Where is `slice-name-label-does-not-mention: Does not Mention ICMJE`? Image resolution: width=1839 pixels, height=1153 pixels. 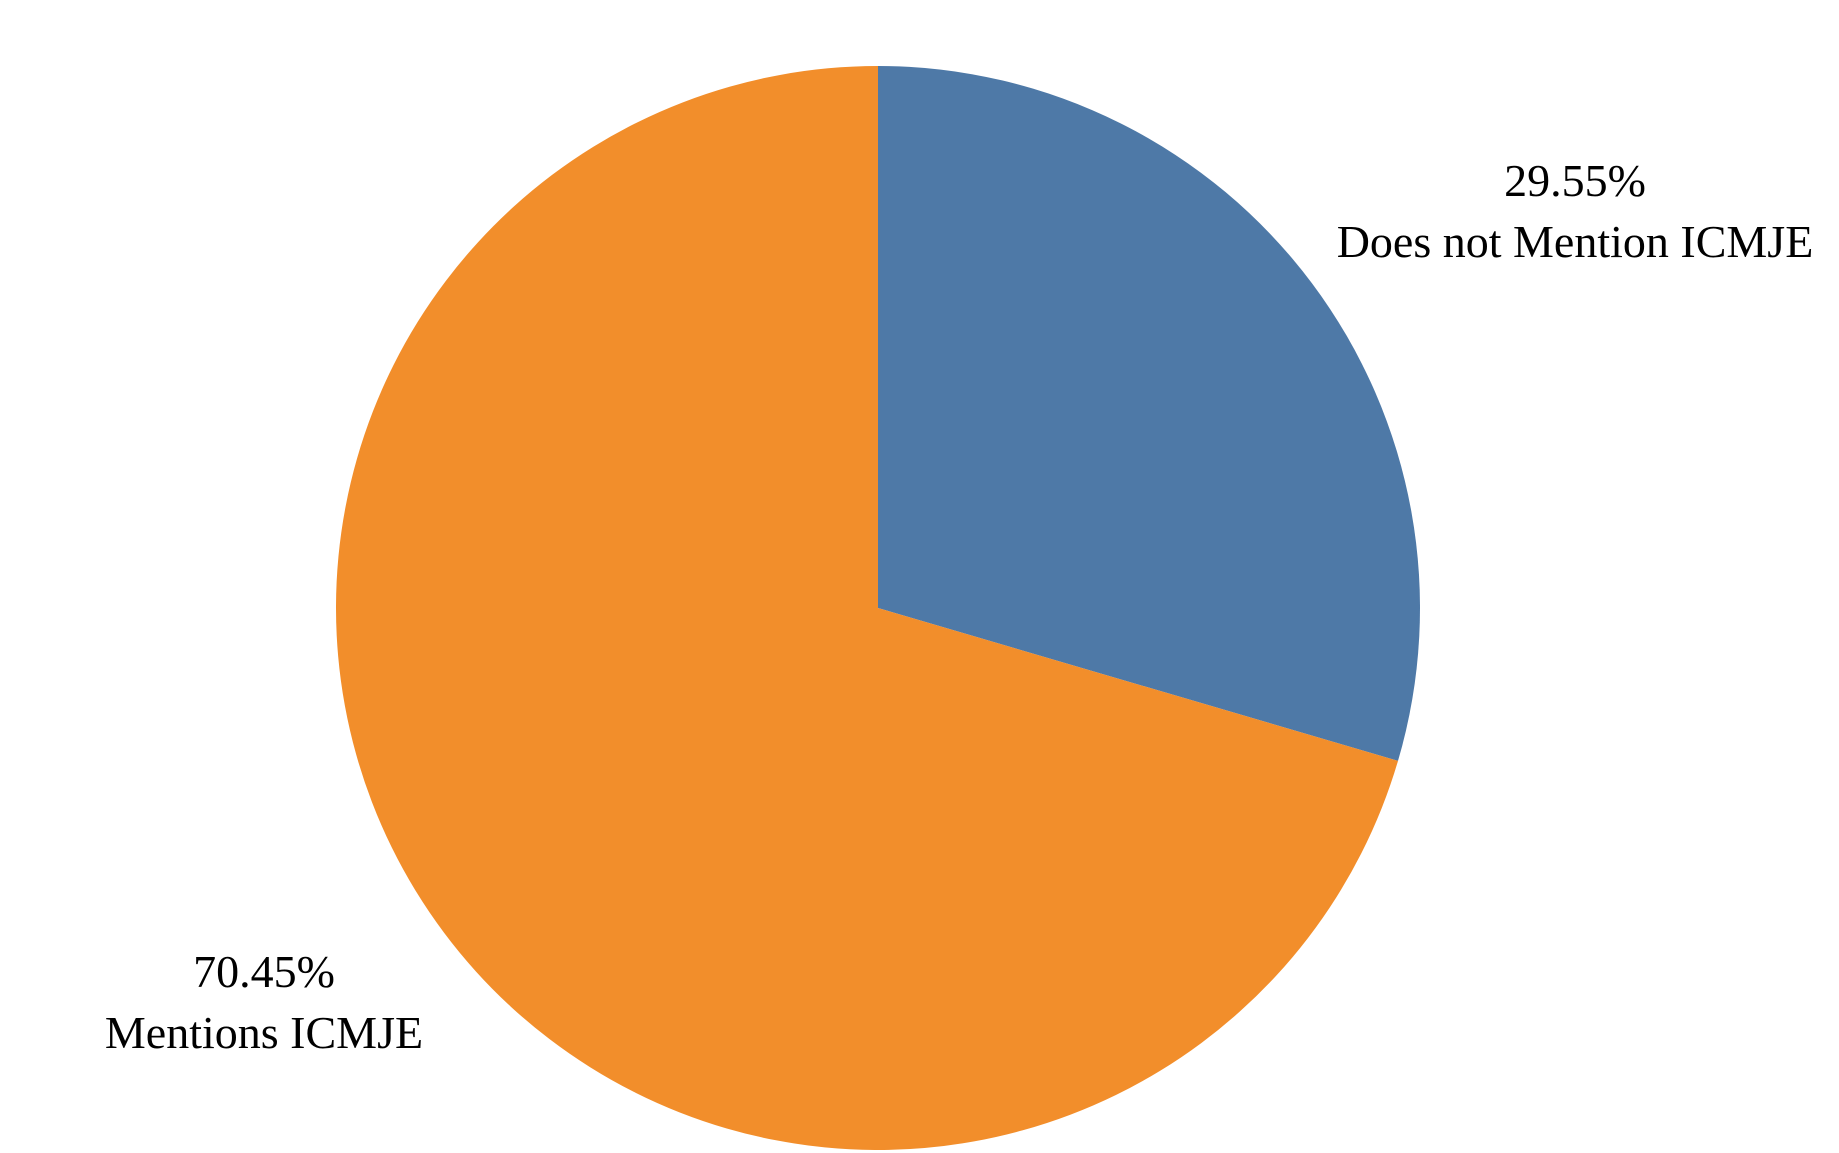
slice-name-label-does-not-mention: Does not Mention ICMJE is located at coordinates (1575, 241).